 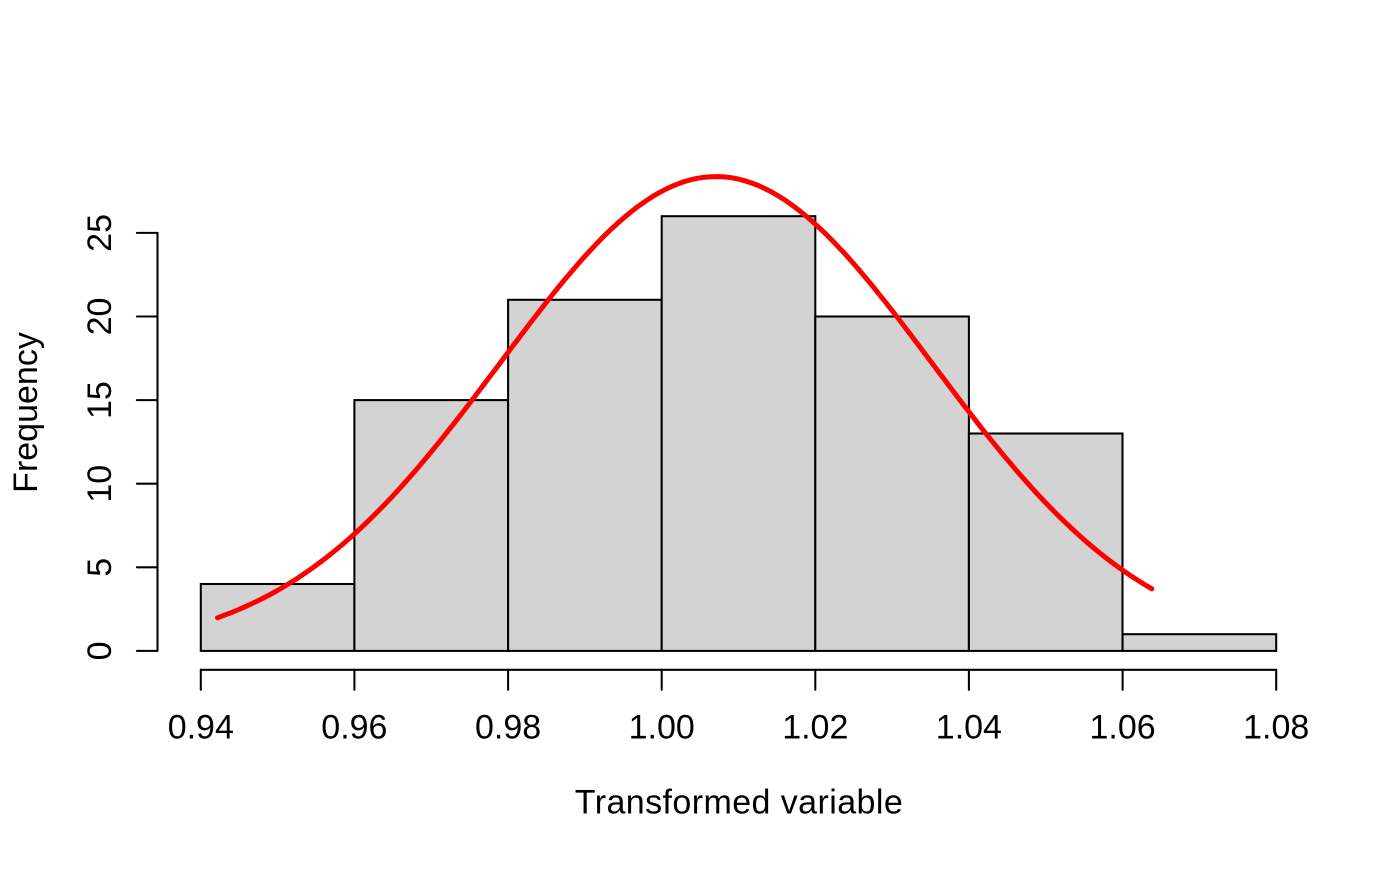 What do you see at coordinates (100, 484) in the screenshot?
I see `svg-text: 10` at bounding box center [100, 484].